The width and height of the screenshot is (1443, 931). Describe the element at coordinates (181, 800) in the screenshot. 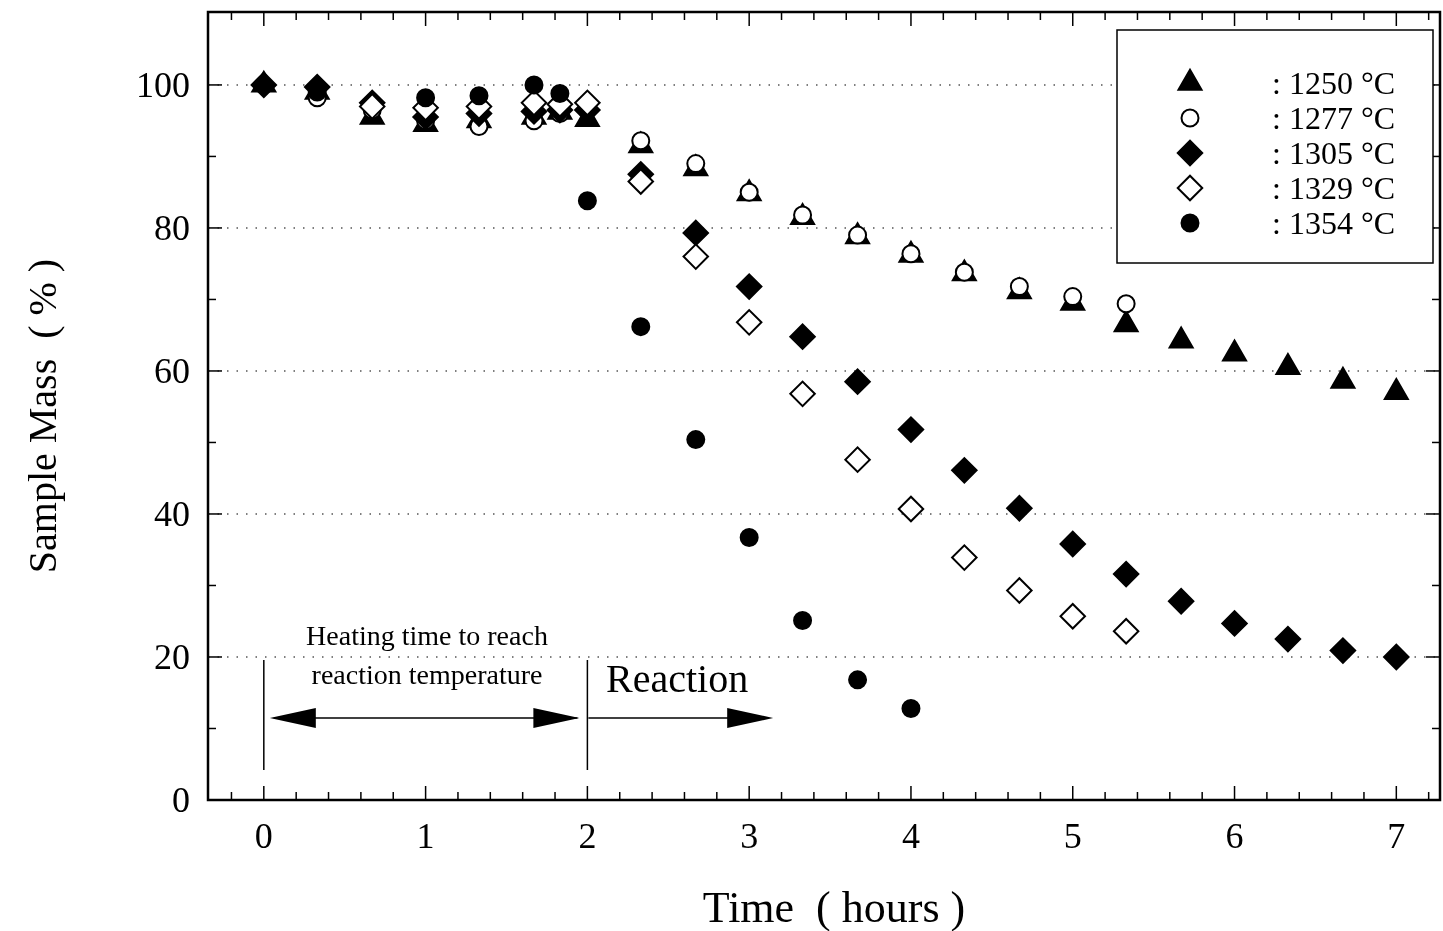

I see `y-tick-label: 0` at that location.